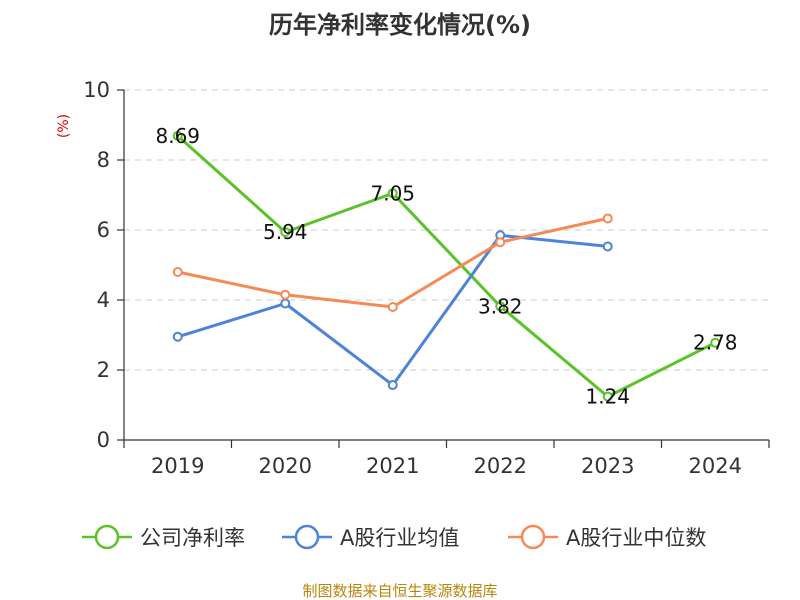  What do you see at coordinates (192, 538) in the screenshot?
I see `legend-label: 公司净利率` at bounding box center [192, 538].